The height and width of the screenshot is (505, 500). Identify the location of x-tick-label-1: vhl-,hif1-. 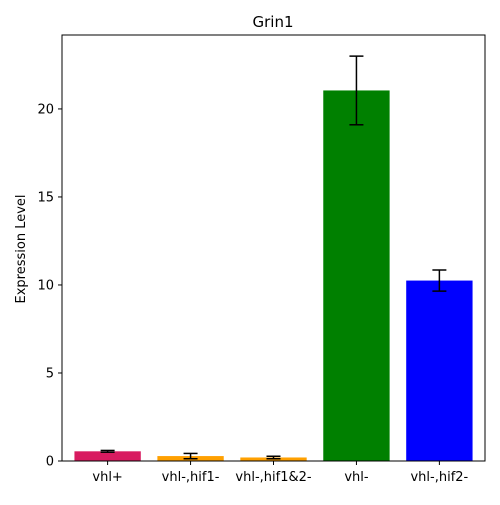
(191, 477).